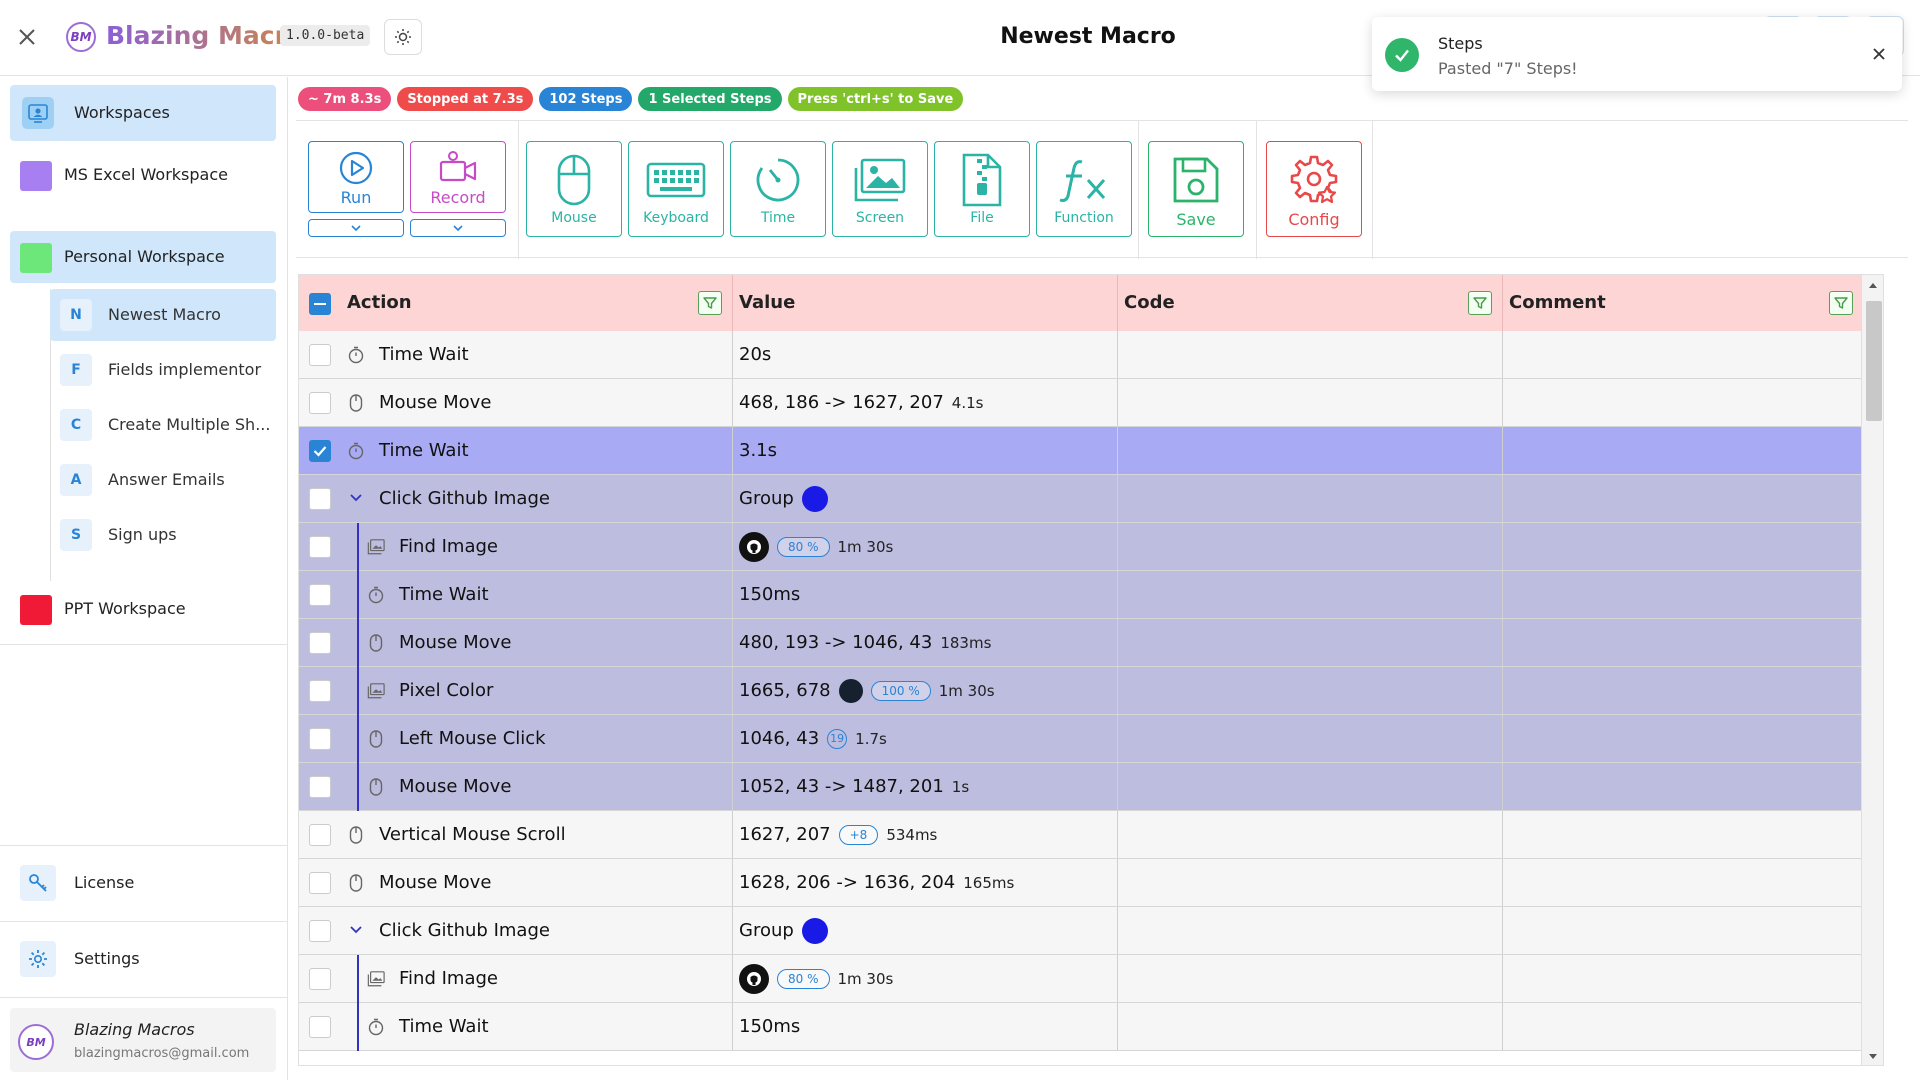 This screenshot has width=1920, height=1080. Describe the element at coordinates (143, 175) in the screenshot. I see `sidebar-item-ms-excel-workspace: MS Excel Workspace` at that location.